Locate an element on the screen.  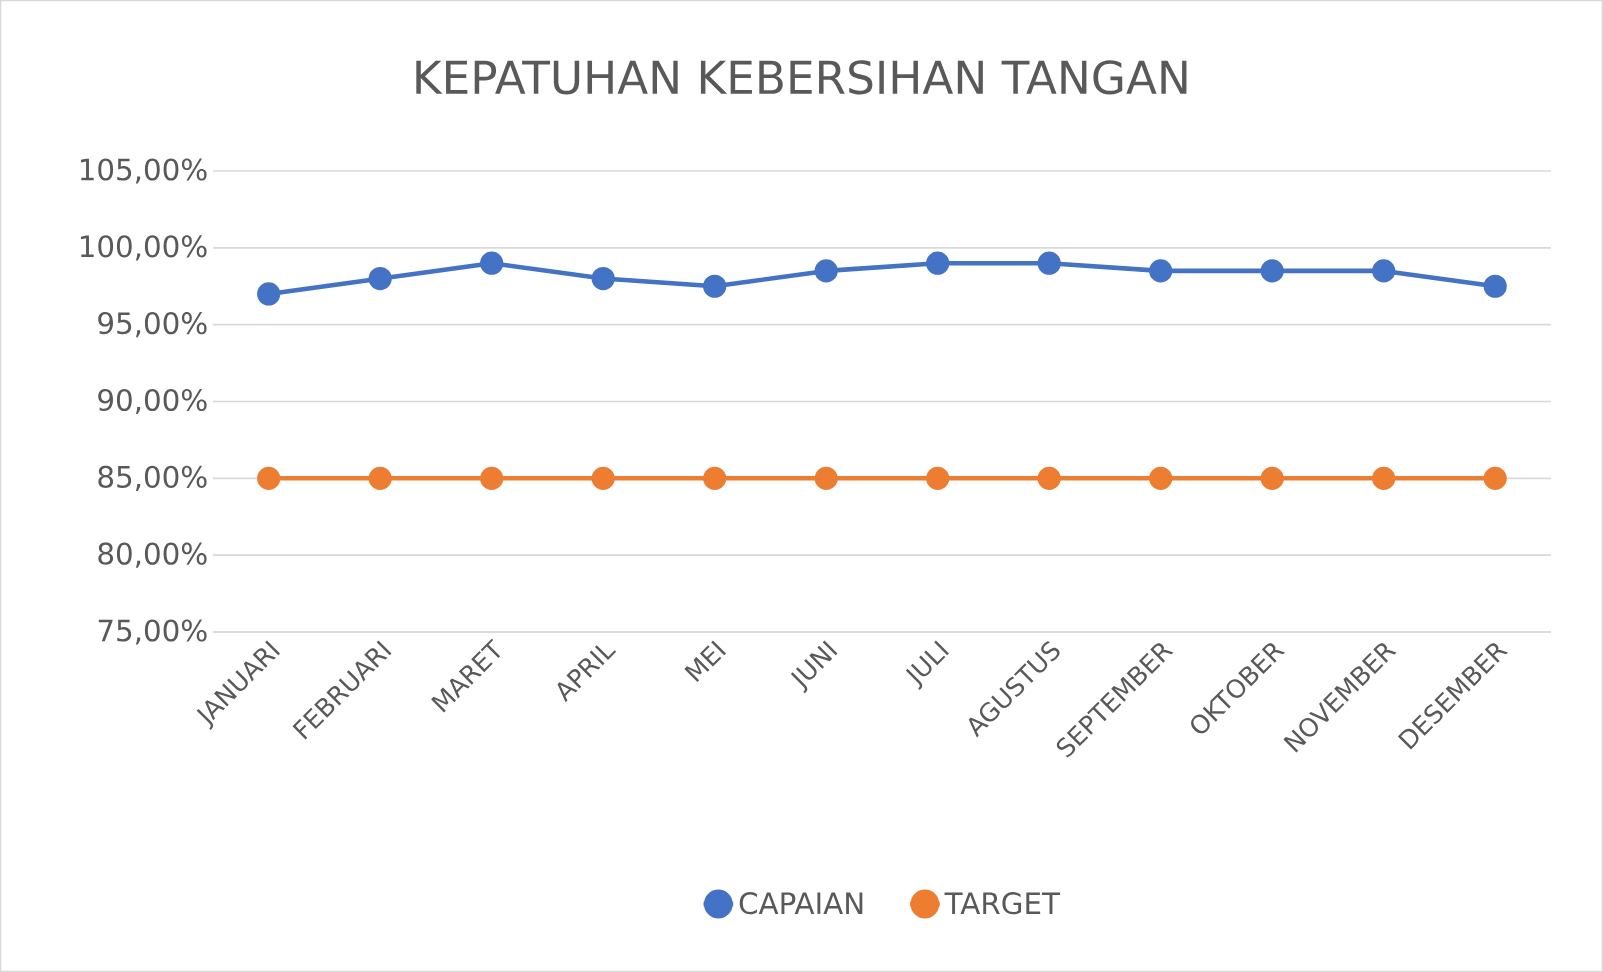
y-tick-label: 90,00% is located at coordinates (152, 401).